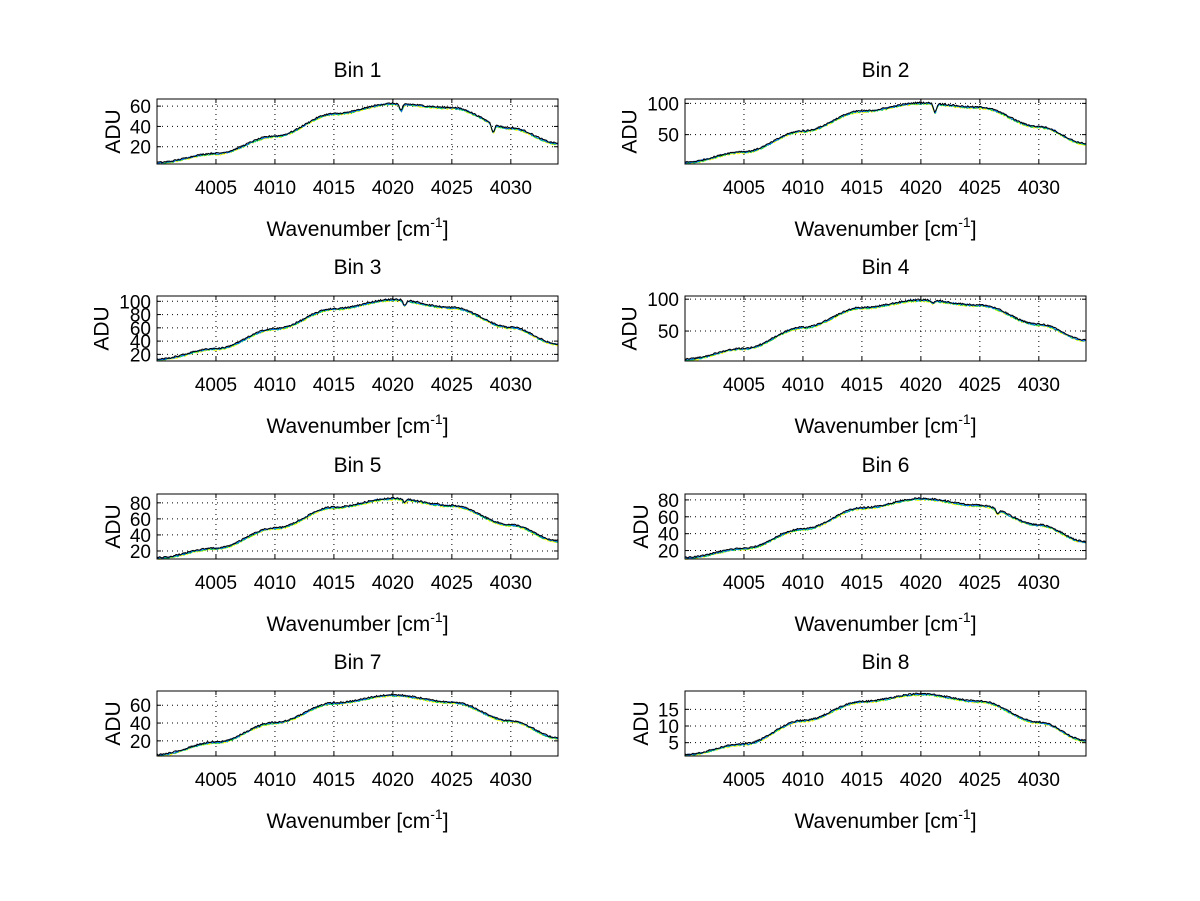  I want to click on subplot-title: Bin 8, so click(886, 662).